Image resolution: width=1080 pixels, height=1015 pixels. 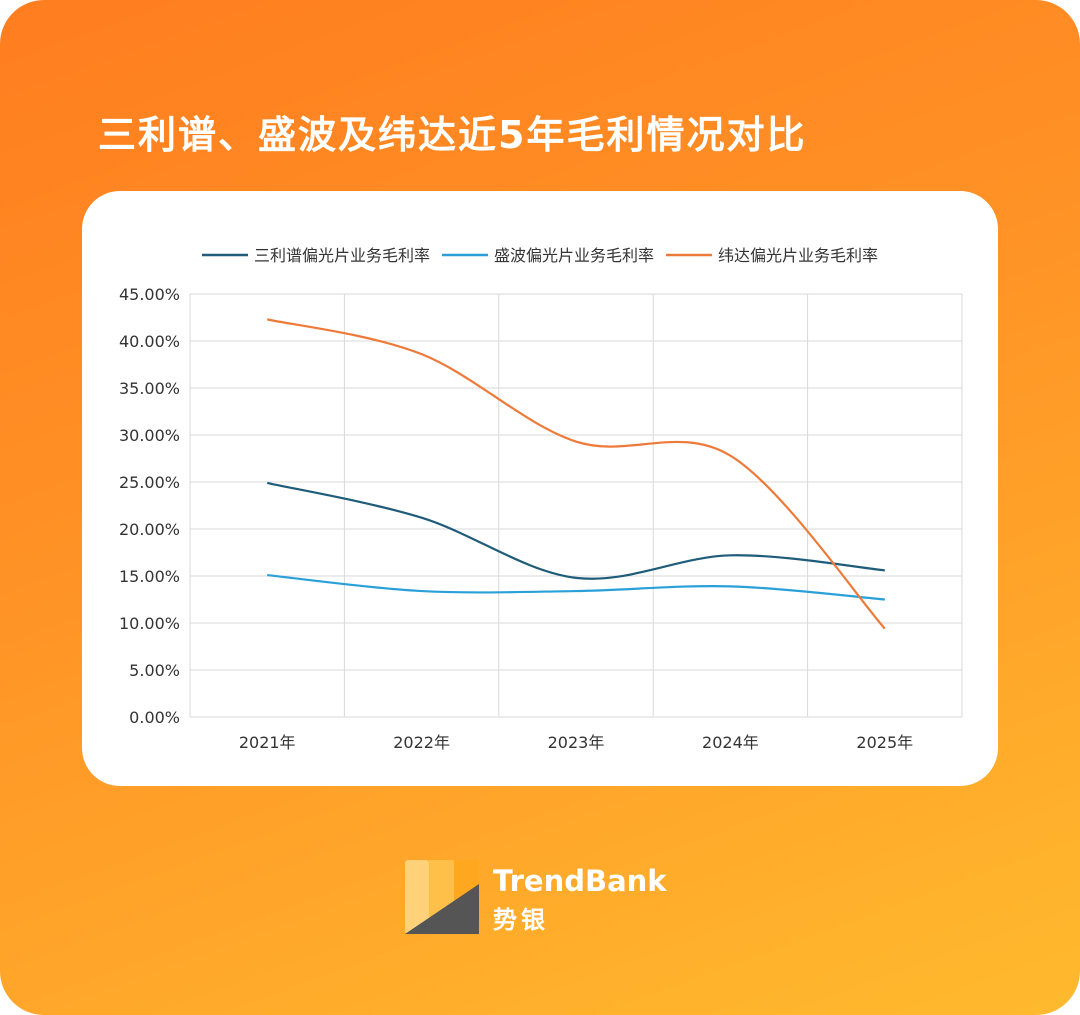 What do you see at coordinates (149, 341) in the screenshot?
I see `y-tick-label: 40.00%` at bounding box center [149, 341].